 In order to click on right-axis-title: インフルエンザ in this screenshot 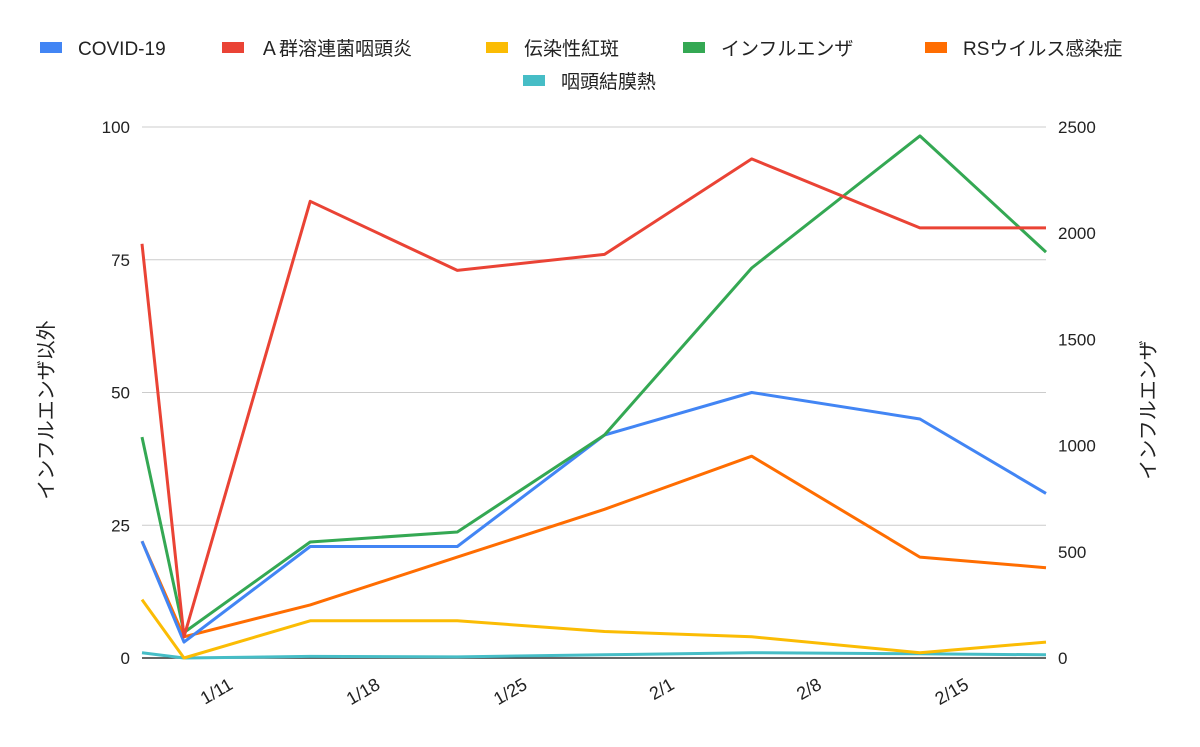, I will do `click(1149, 409)`.